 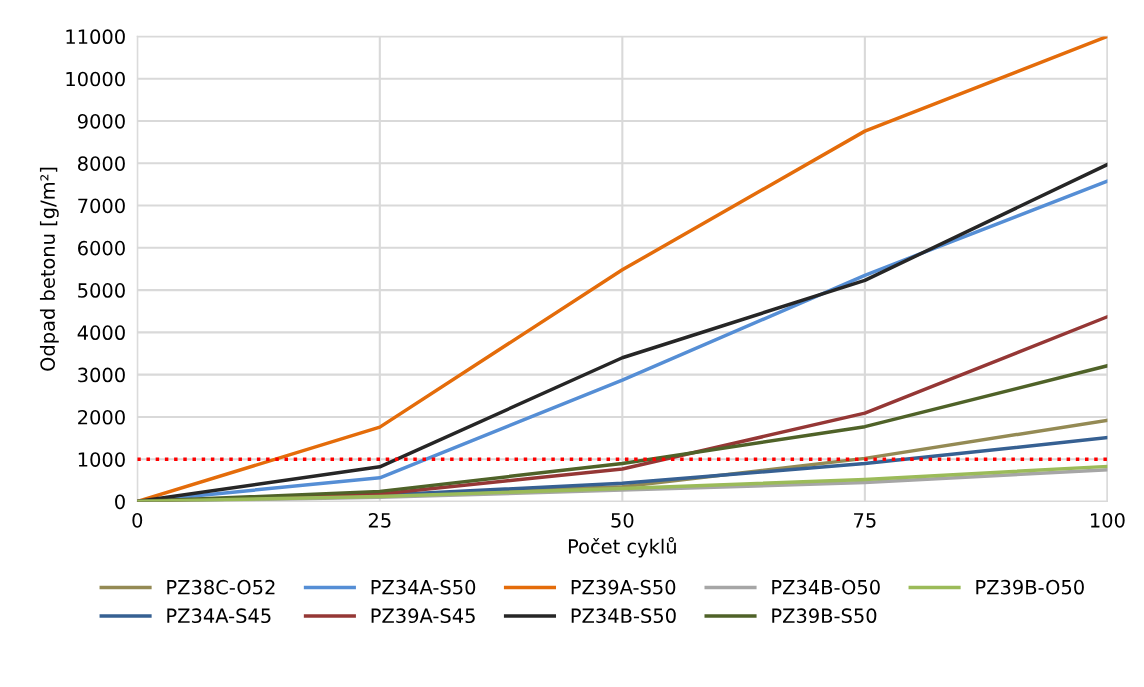 What do you see at coordinates (101, 290) in the screenshot?
I see `y-tick-label: 5000` at bounding box center [101, 290].